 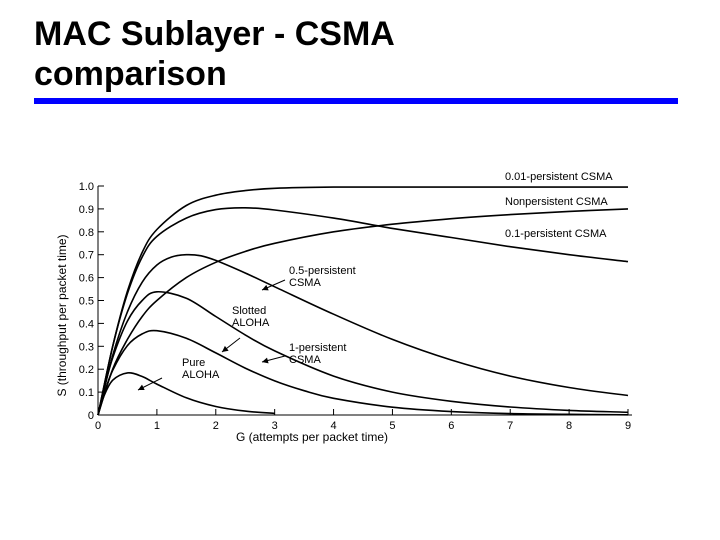 I want to click on series-label-slotted-aloha: Slotted ALOHA, so click(x=251, y=317).